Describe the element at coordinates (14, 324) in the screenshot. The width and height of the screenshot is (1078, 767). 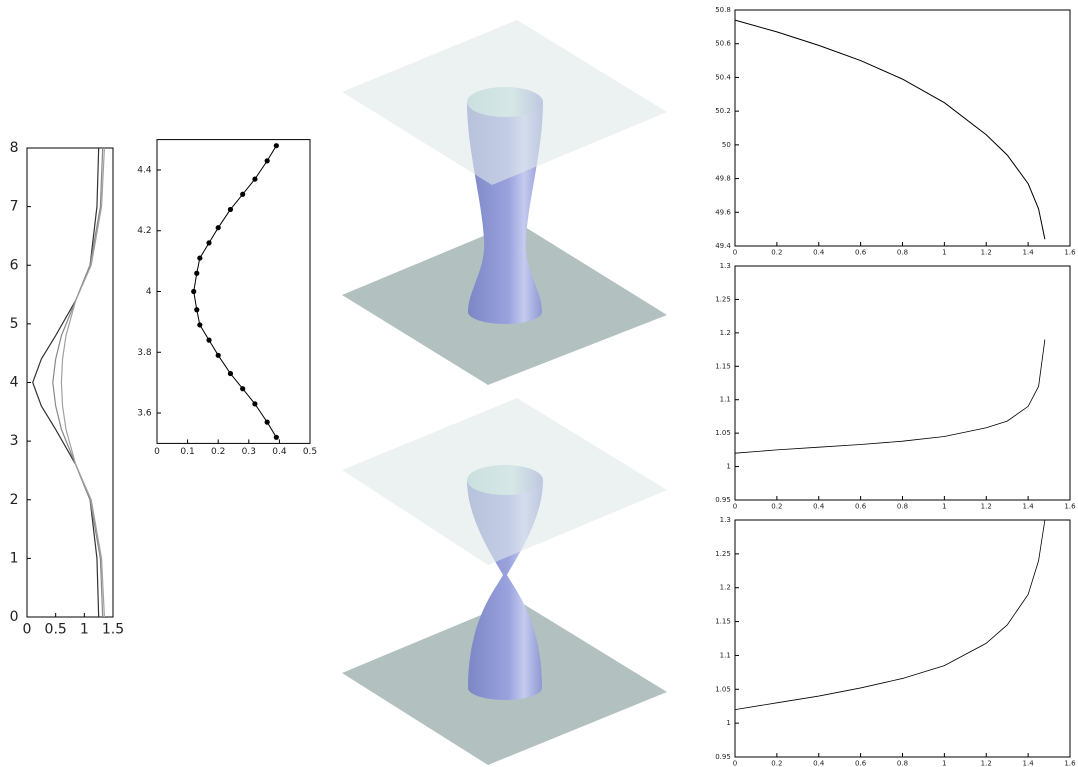
I see `y-tick-label: 5` at that location.